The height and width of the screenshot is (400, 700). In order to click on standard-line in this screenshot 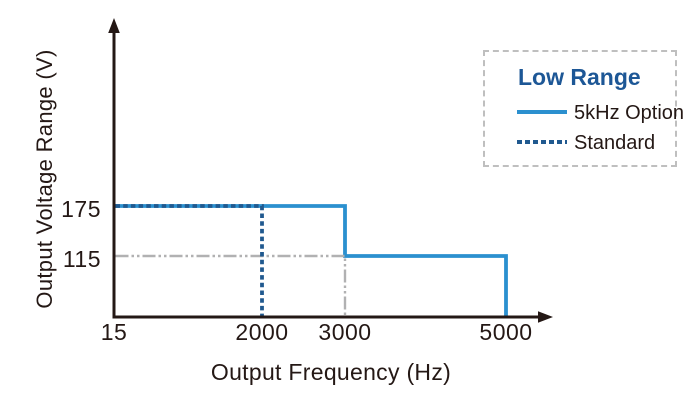, I will do `click(189, 260)`.